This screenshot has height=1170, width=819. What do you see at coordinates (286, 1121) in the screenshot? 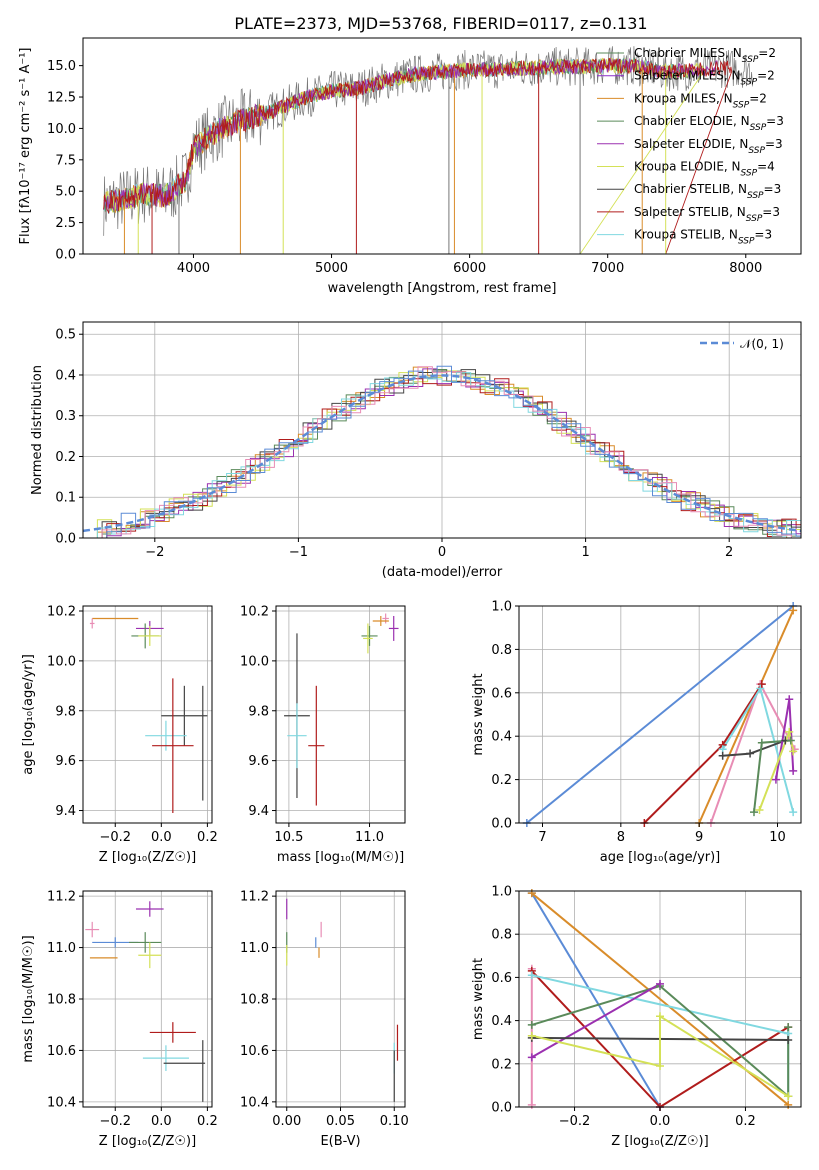
I see `x-tick-label: 0.00` at bounding box center [286, 1121].